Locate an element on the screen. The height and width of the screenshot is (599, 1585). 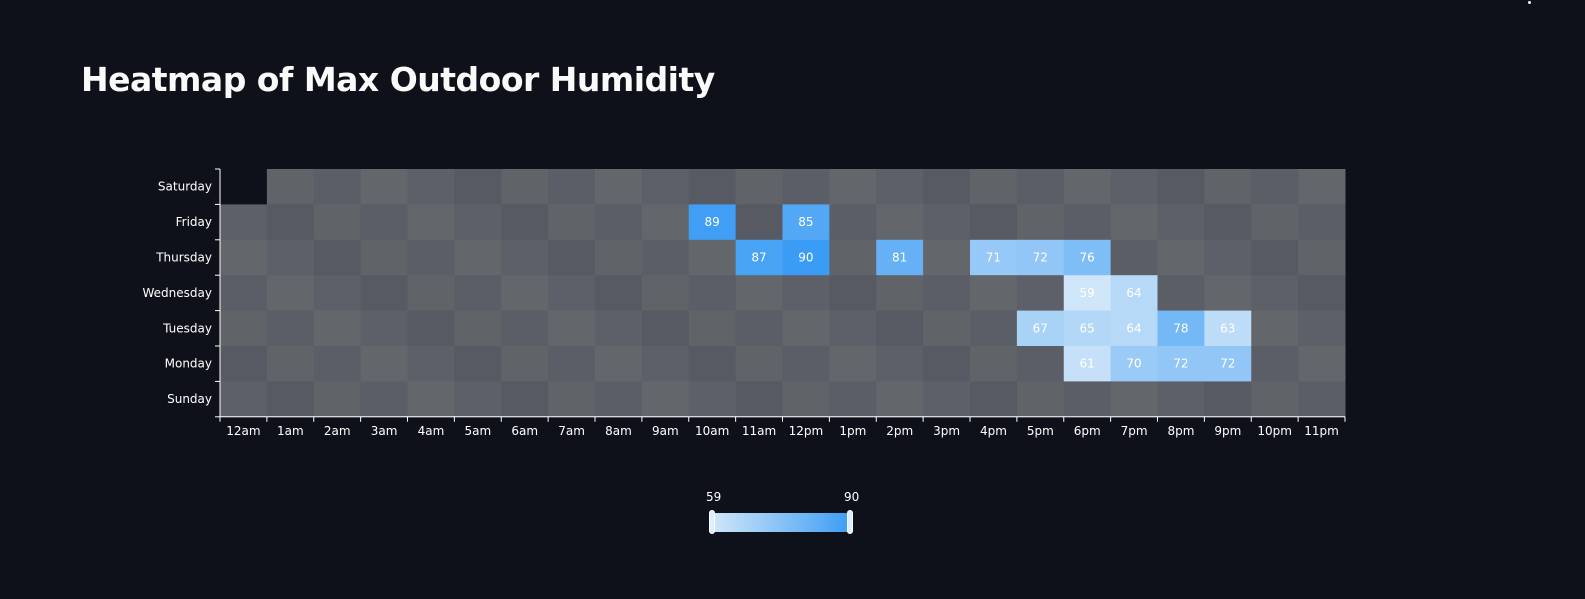
heatmap-cell-thursday-2pm is located at coordinates (900, 257).